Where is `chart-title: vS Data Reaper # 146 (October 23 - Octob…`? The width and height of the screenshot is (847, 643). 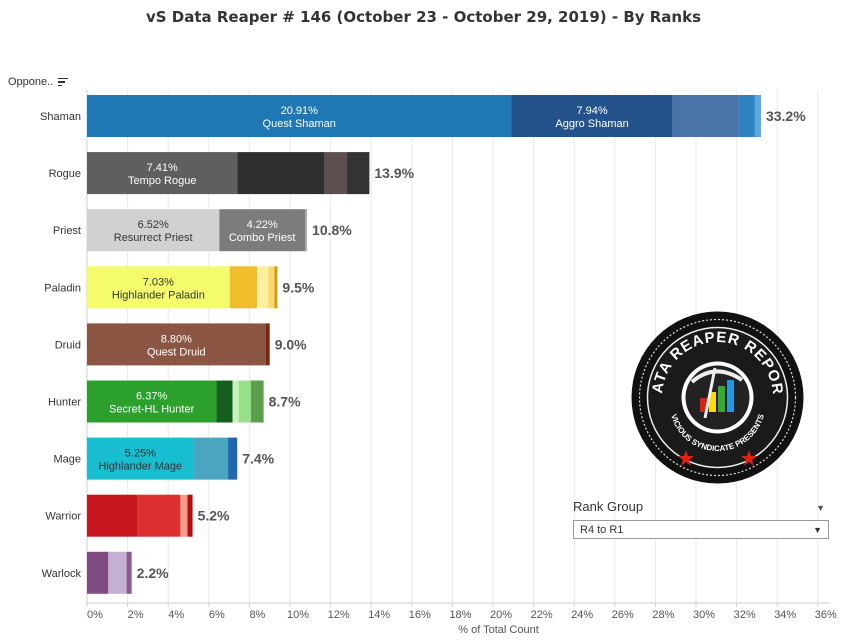 chart-title: vS Data Reaper # 146 (October 23 - Octob… is located at coordinates (423, 17).